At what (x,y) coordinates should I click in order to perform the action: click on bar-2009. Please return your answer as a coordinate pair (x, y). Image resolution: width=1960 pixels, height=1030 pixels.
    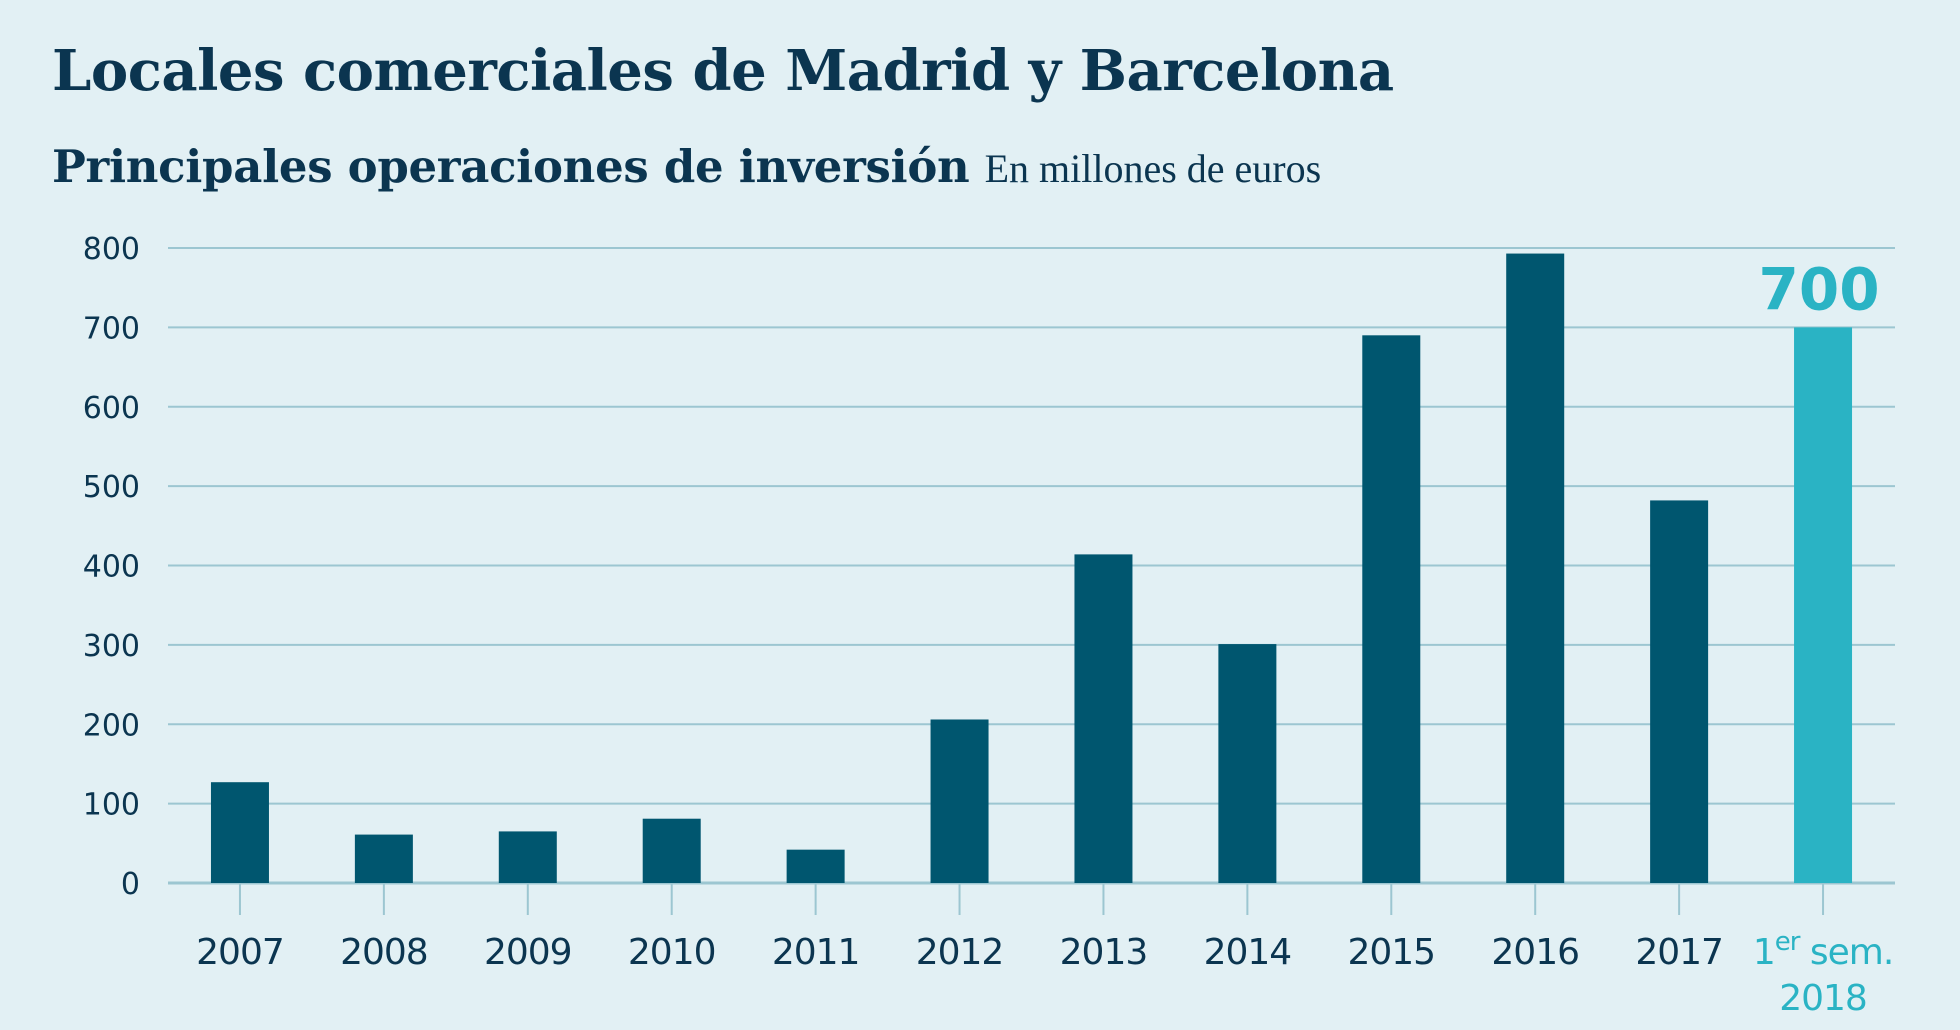
    Looking at the image, I should click on (527, 857).